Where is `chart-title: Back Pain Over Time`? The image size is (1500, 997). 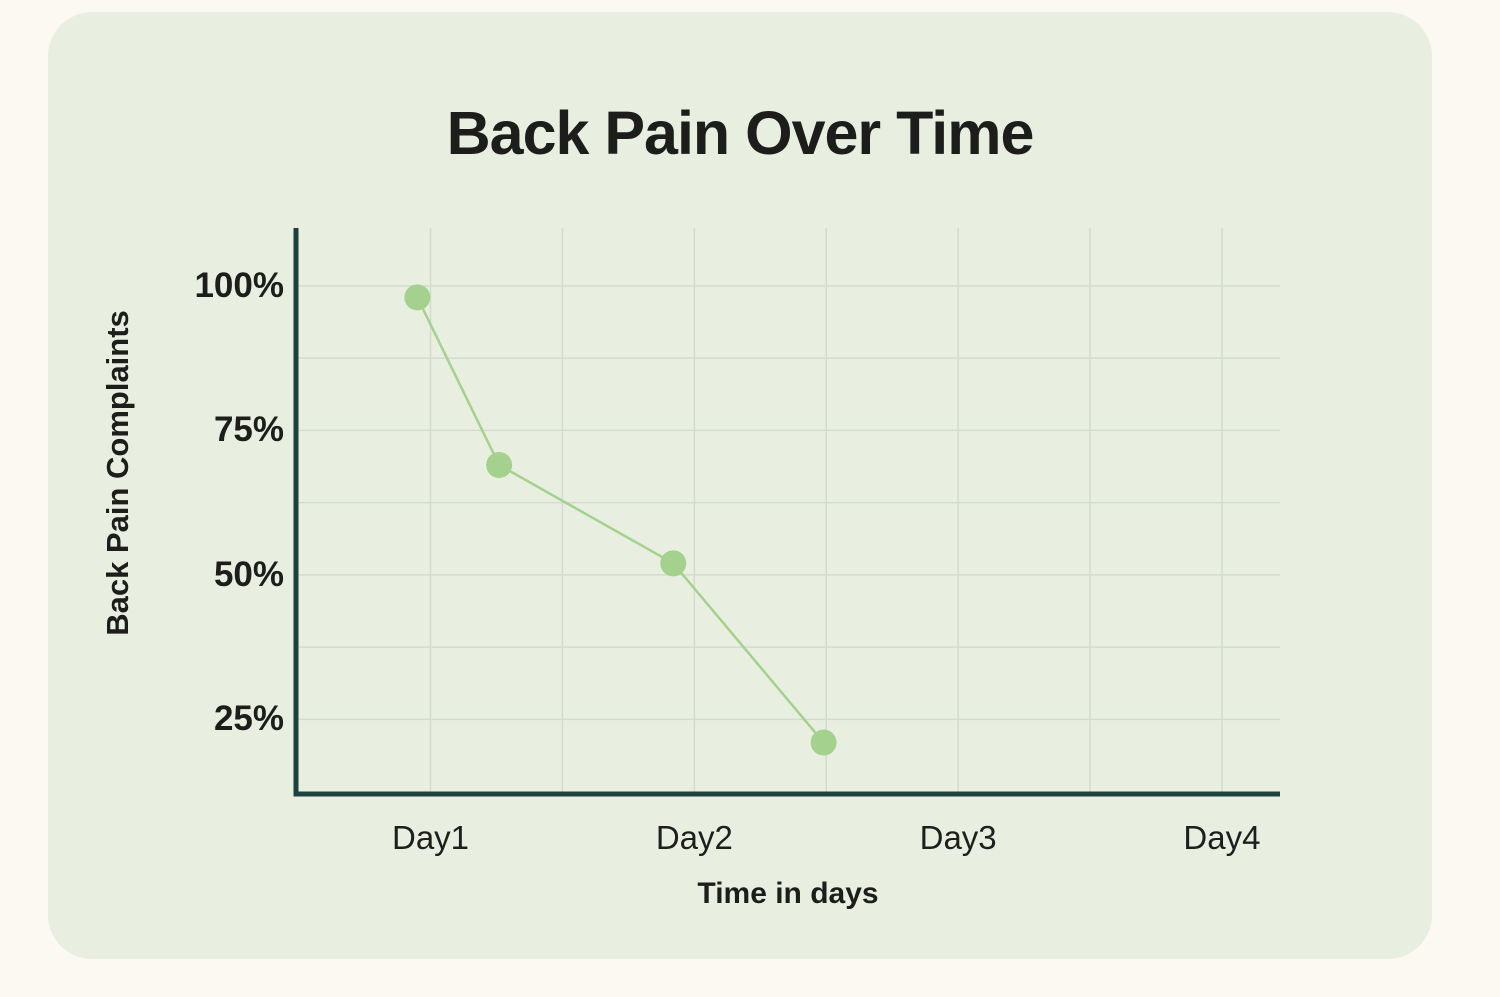
chart-title: Back Pain Over Time is located at coordinates (740, 133).